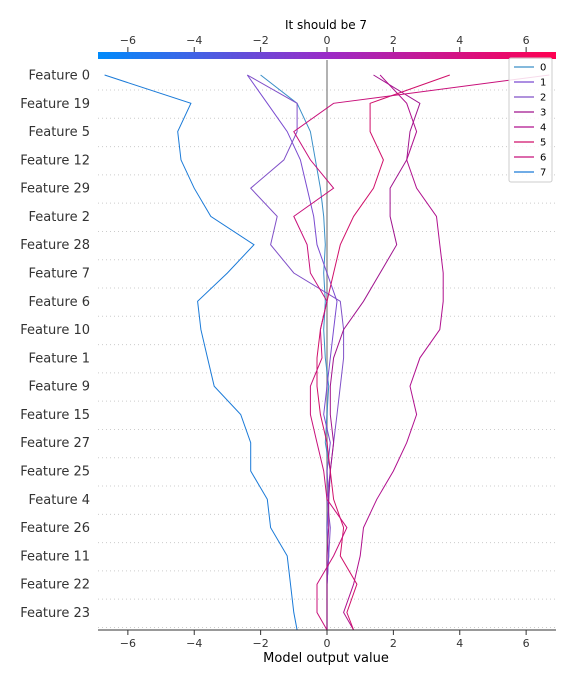 This screenshot has height=684, width=576. Describe the element at coordinates (55, 472) in the screenshot. I see `feature-label: Feature 25` at that location.